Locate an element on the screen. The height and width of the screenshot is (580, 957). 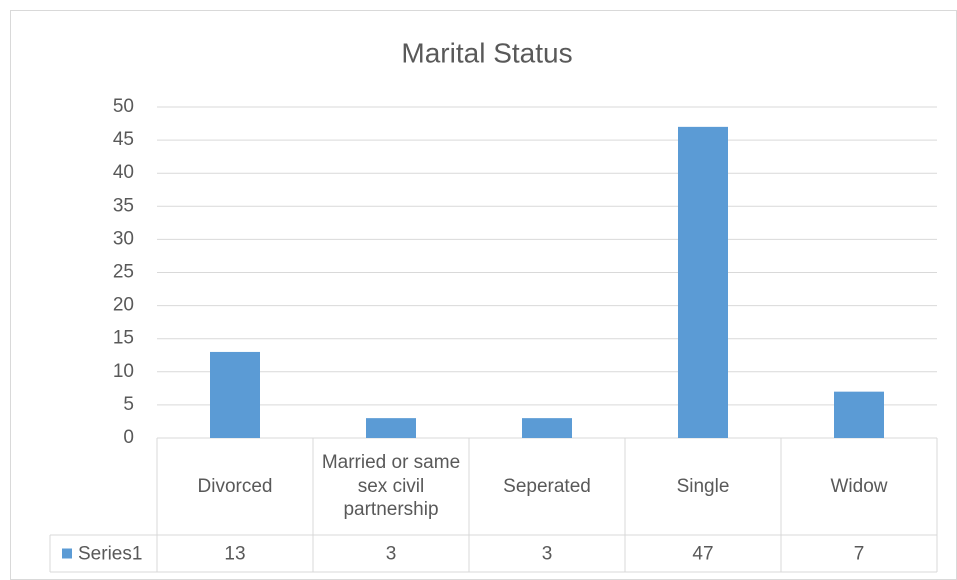
category-cell: Married or same sex civil partnership is located at coordinates (391, 486).